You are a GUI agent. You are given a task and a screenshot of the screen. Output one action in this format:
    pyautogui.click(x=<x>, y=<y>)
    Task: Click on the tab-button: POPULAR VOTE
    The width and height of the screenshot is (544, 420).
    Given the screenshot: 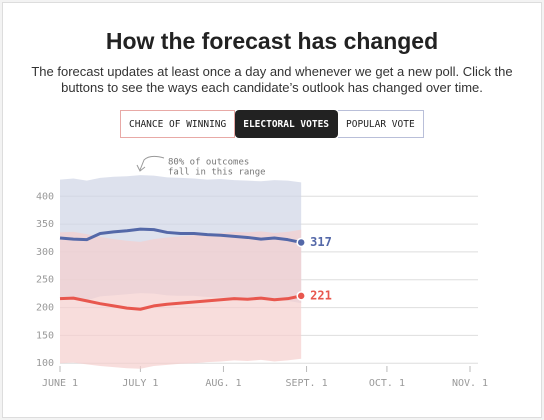 What is the action you would take?
    pyautogui.click(x=381, y=124)
    